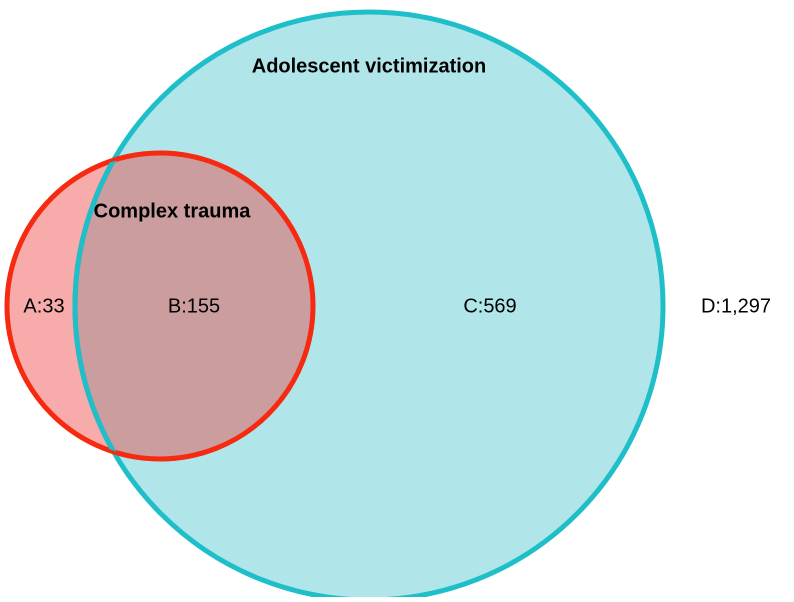  What do you see at coordinates (43, 306) in the screenshot?
I see `region-label: A:33` at bounding box center [43, 306].